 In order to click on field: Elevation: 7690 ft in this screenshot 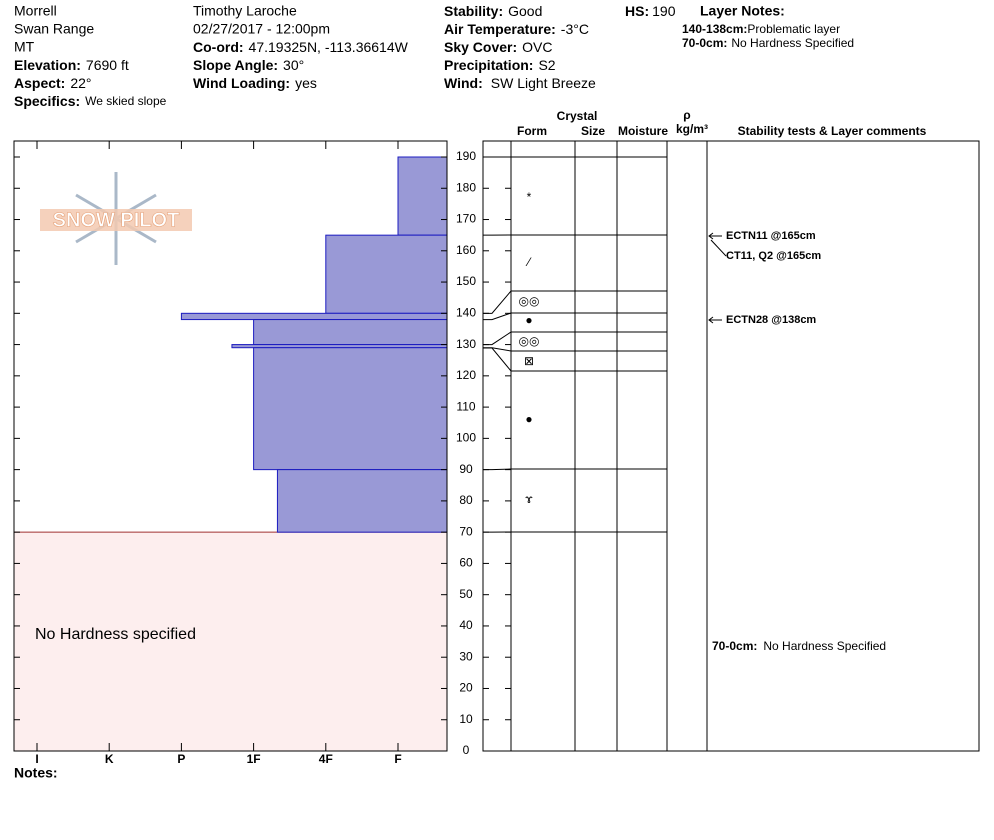, I will do `click(71, 65)`.